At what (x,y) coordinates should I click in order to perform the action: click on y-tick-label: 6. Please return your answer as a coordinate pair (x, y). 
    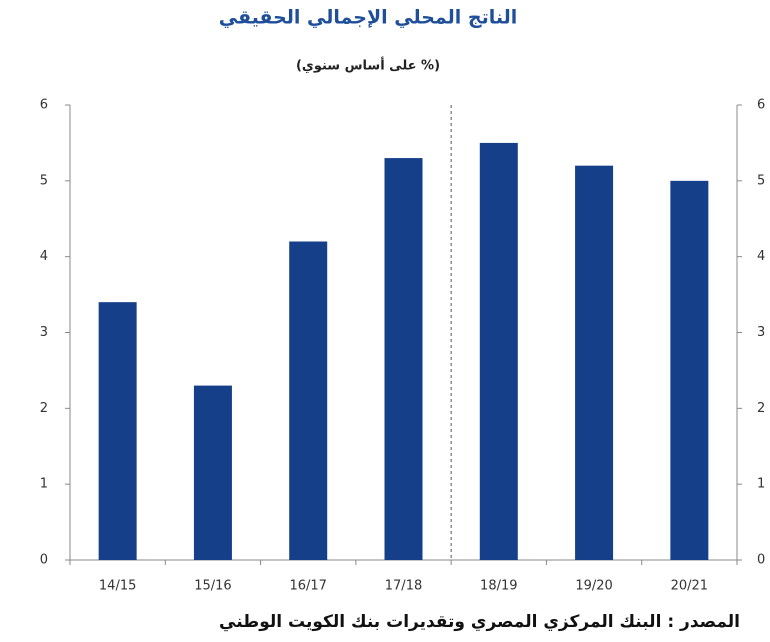
    Looking at the image, I should click on (44, 105).